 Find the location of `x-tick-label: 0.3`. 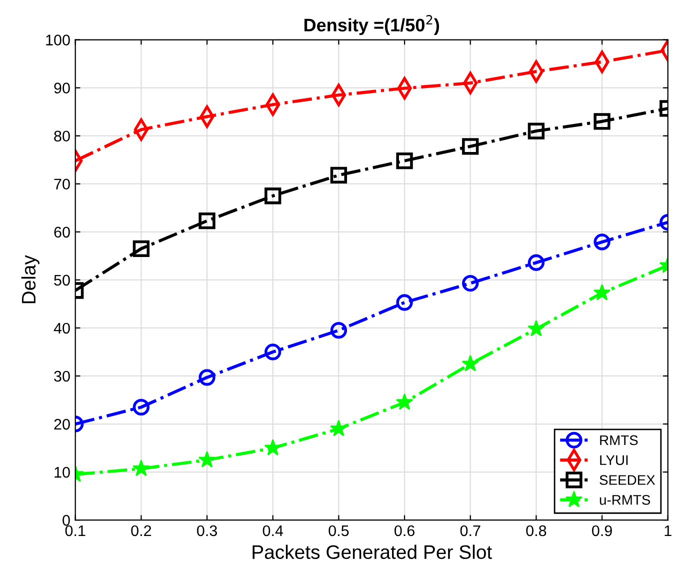

x-tick-label: 0.3 is located at coordinates (207, 530).